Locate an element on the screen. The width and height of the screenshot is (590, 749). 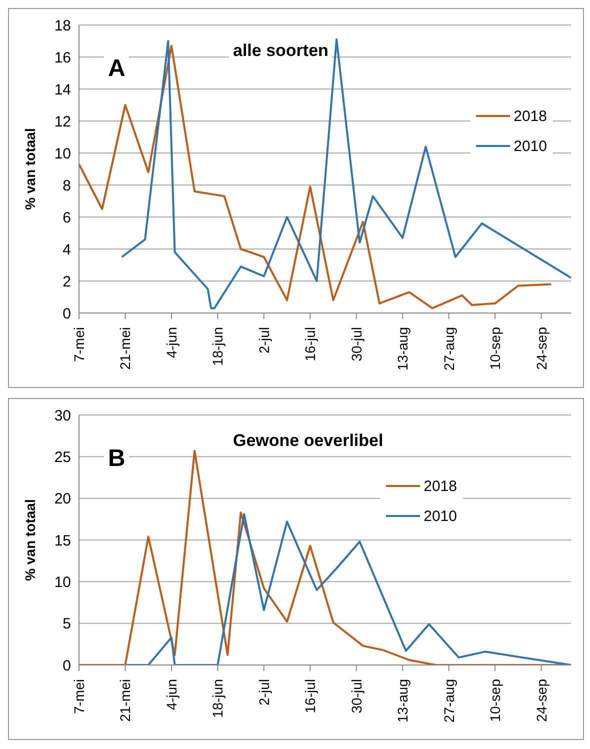
y-tick-label: 16 is located at coordinates (62, 57).